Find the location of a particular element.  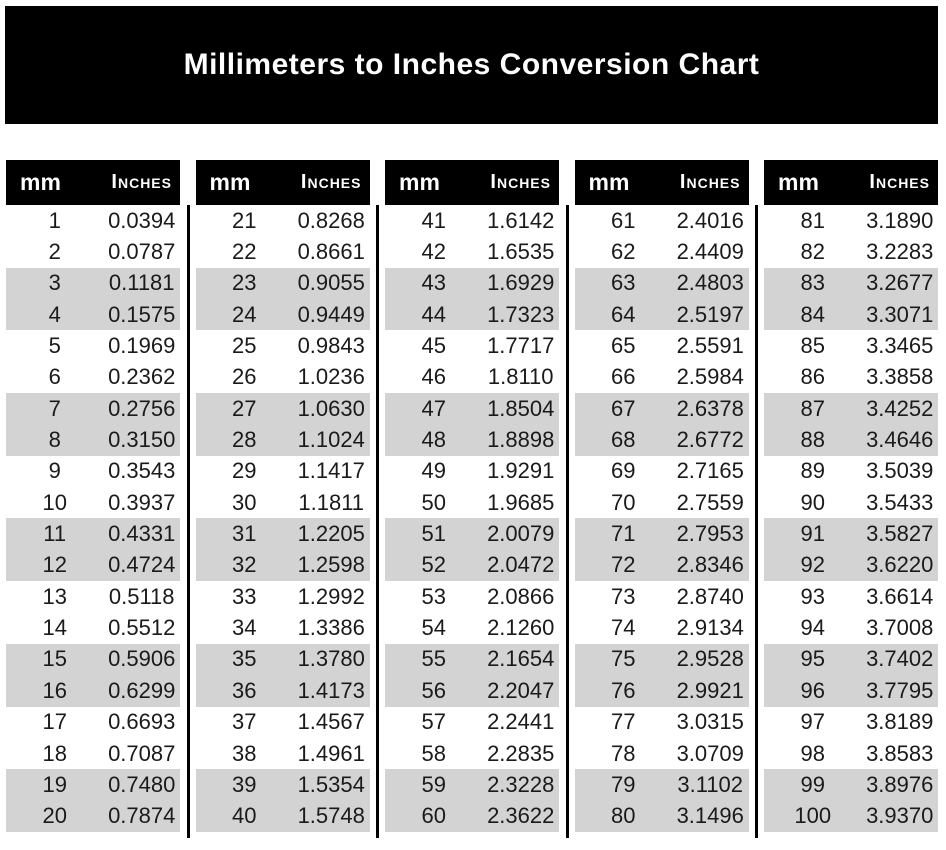

inches-value: 0.7087 is located at coordinates (142, 753).